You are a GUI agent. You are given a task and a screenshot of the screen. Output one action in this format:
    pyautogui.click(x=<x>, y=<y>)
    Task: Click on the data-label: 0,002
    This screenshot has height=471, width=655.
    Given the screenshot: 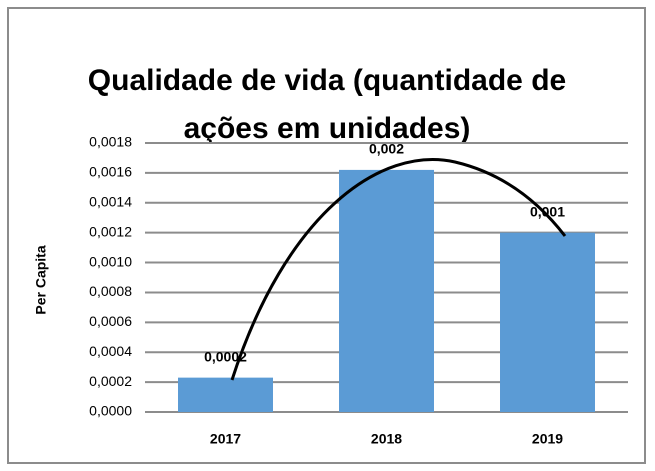 What is the action you would take?
    pyautogui.click(x=386, y=149)
    